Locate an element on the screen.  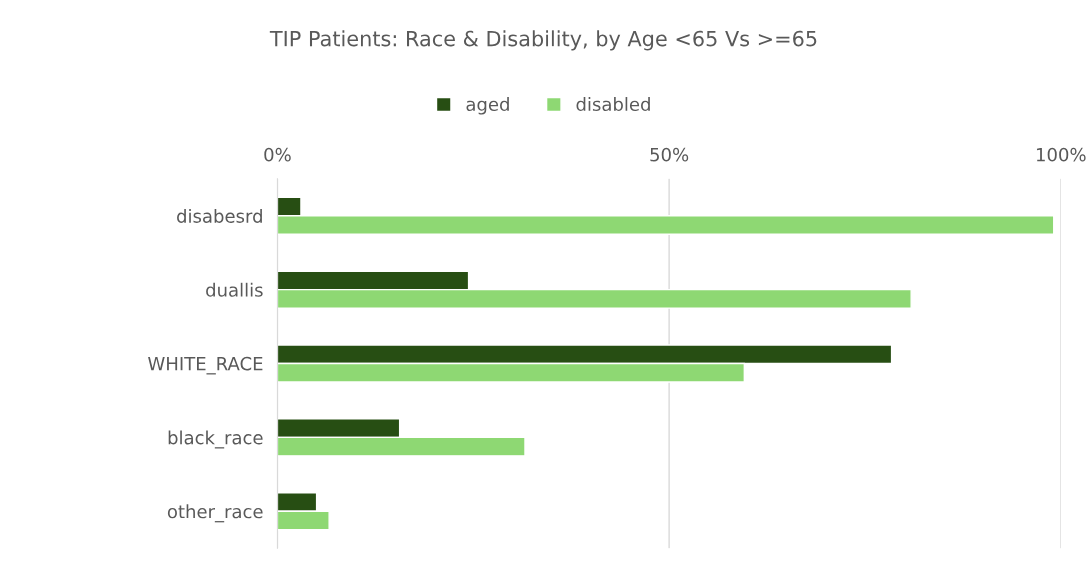
y-tick-label: duallis is located at coordinates (234, 289).